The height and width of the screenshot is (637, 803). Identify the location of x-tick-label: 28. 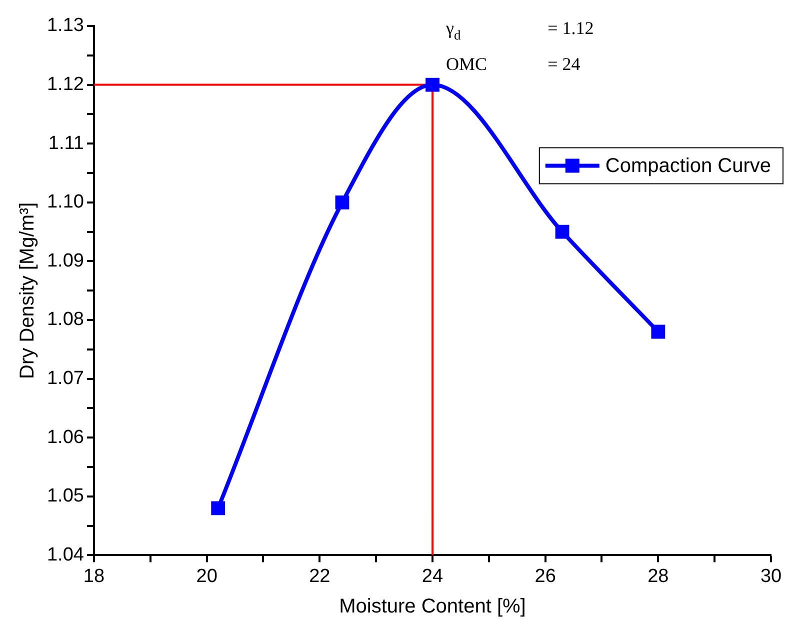
(658, 576).